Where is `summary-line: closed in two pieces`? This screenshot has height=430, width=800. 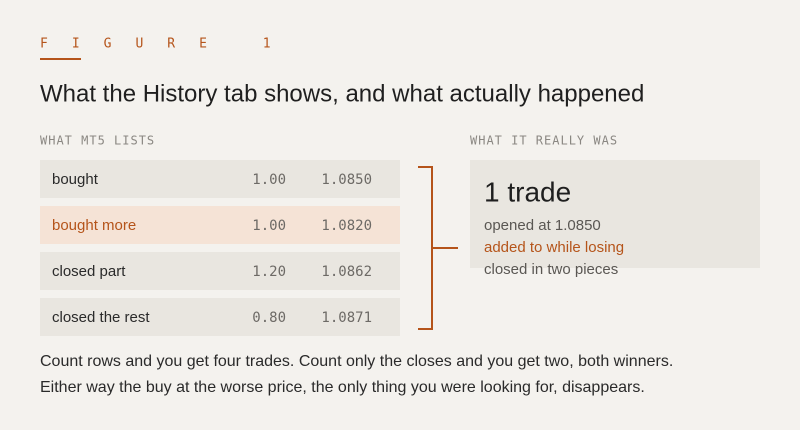 summary-line: closed in two pieces is located at coordinates (551, 269).